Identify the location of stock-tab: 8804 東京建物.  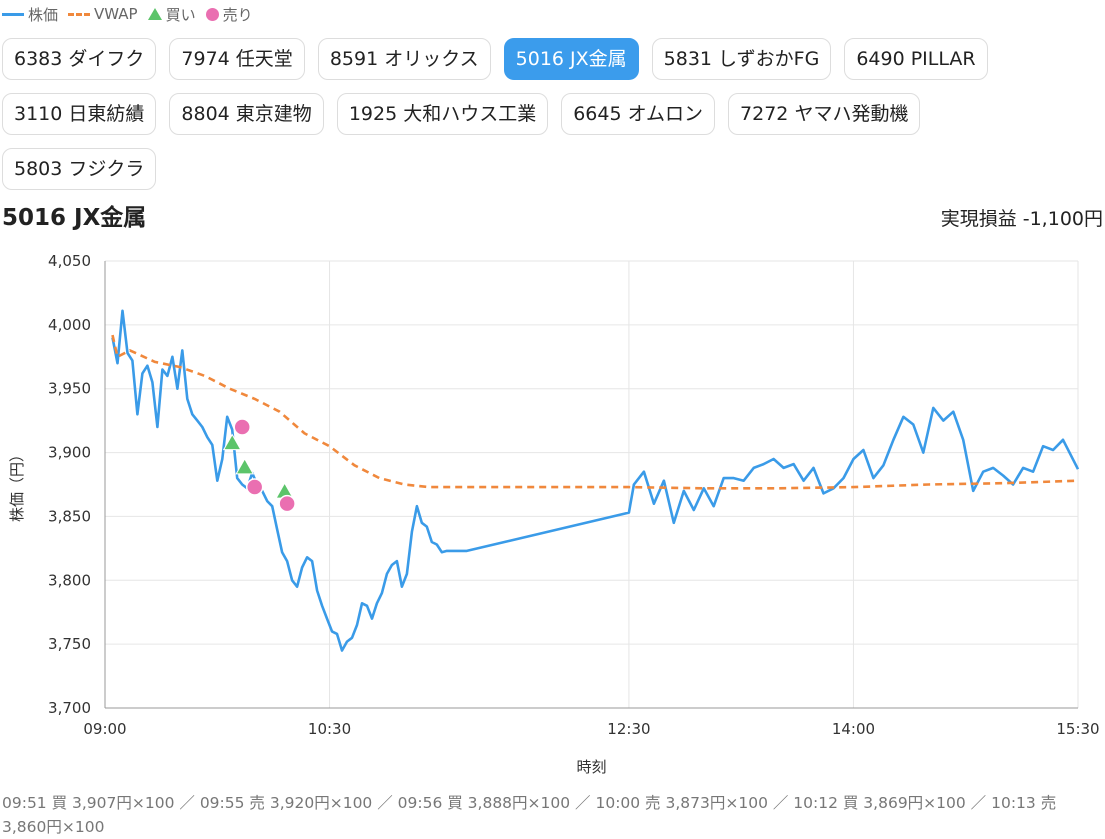
(246, 114).